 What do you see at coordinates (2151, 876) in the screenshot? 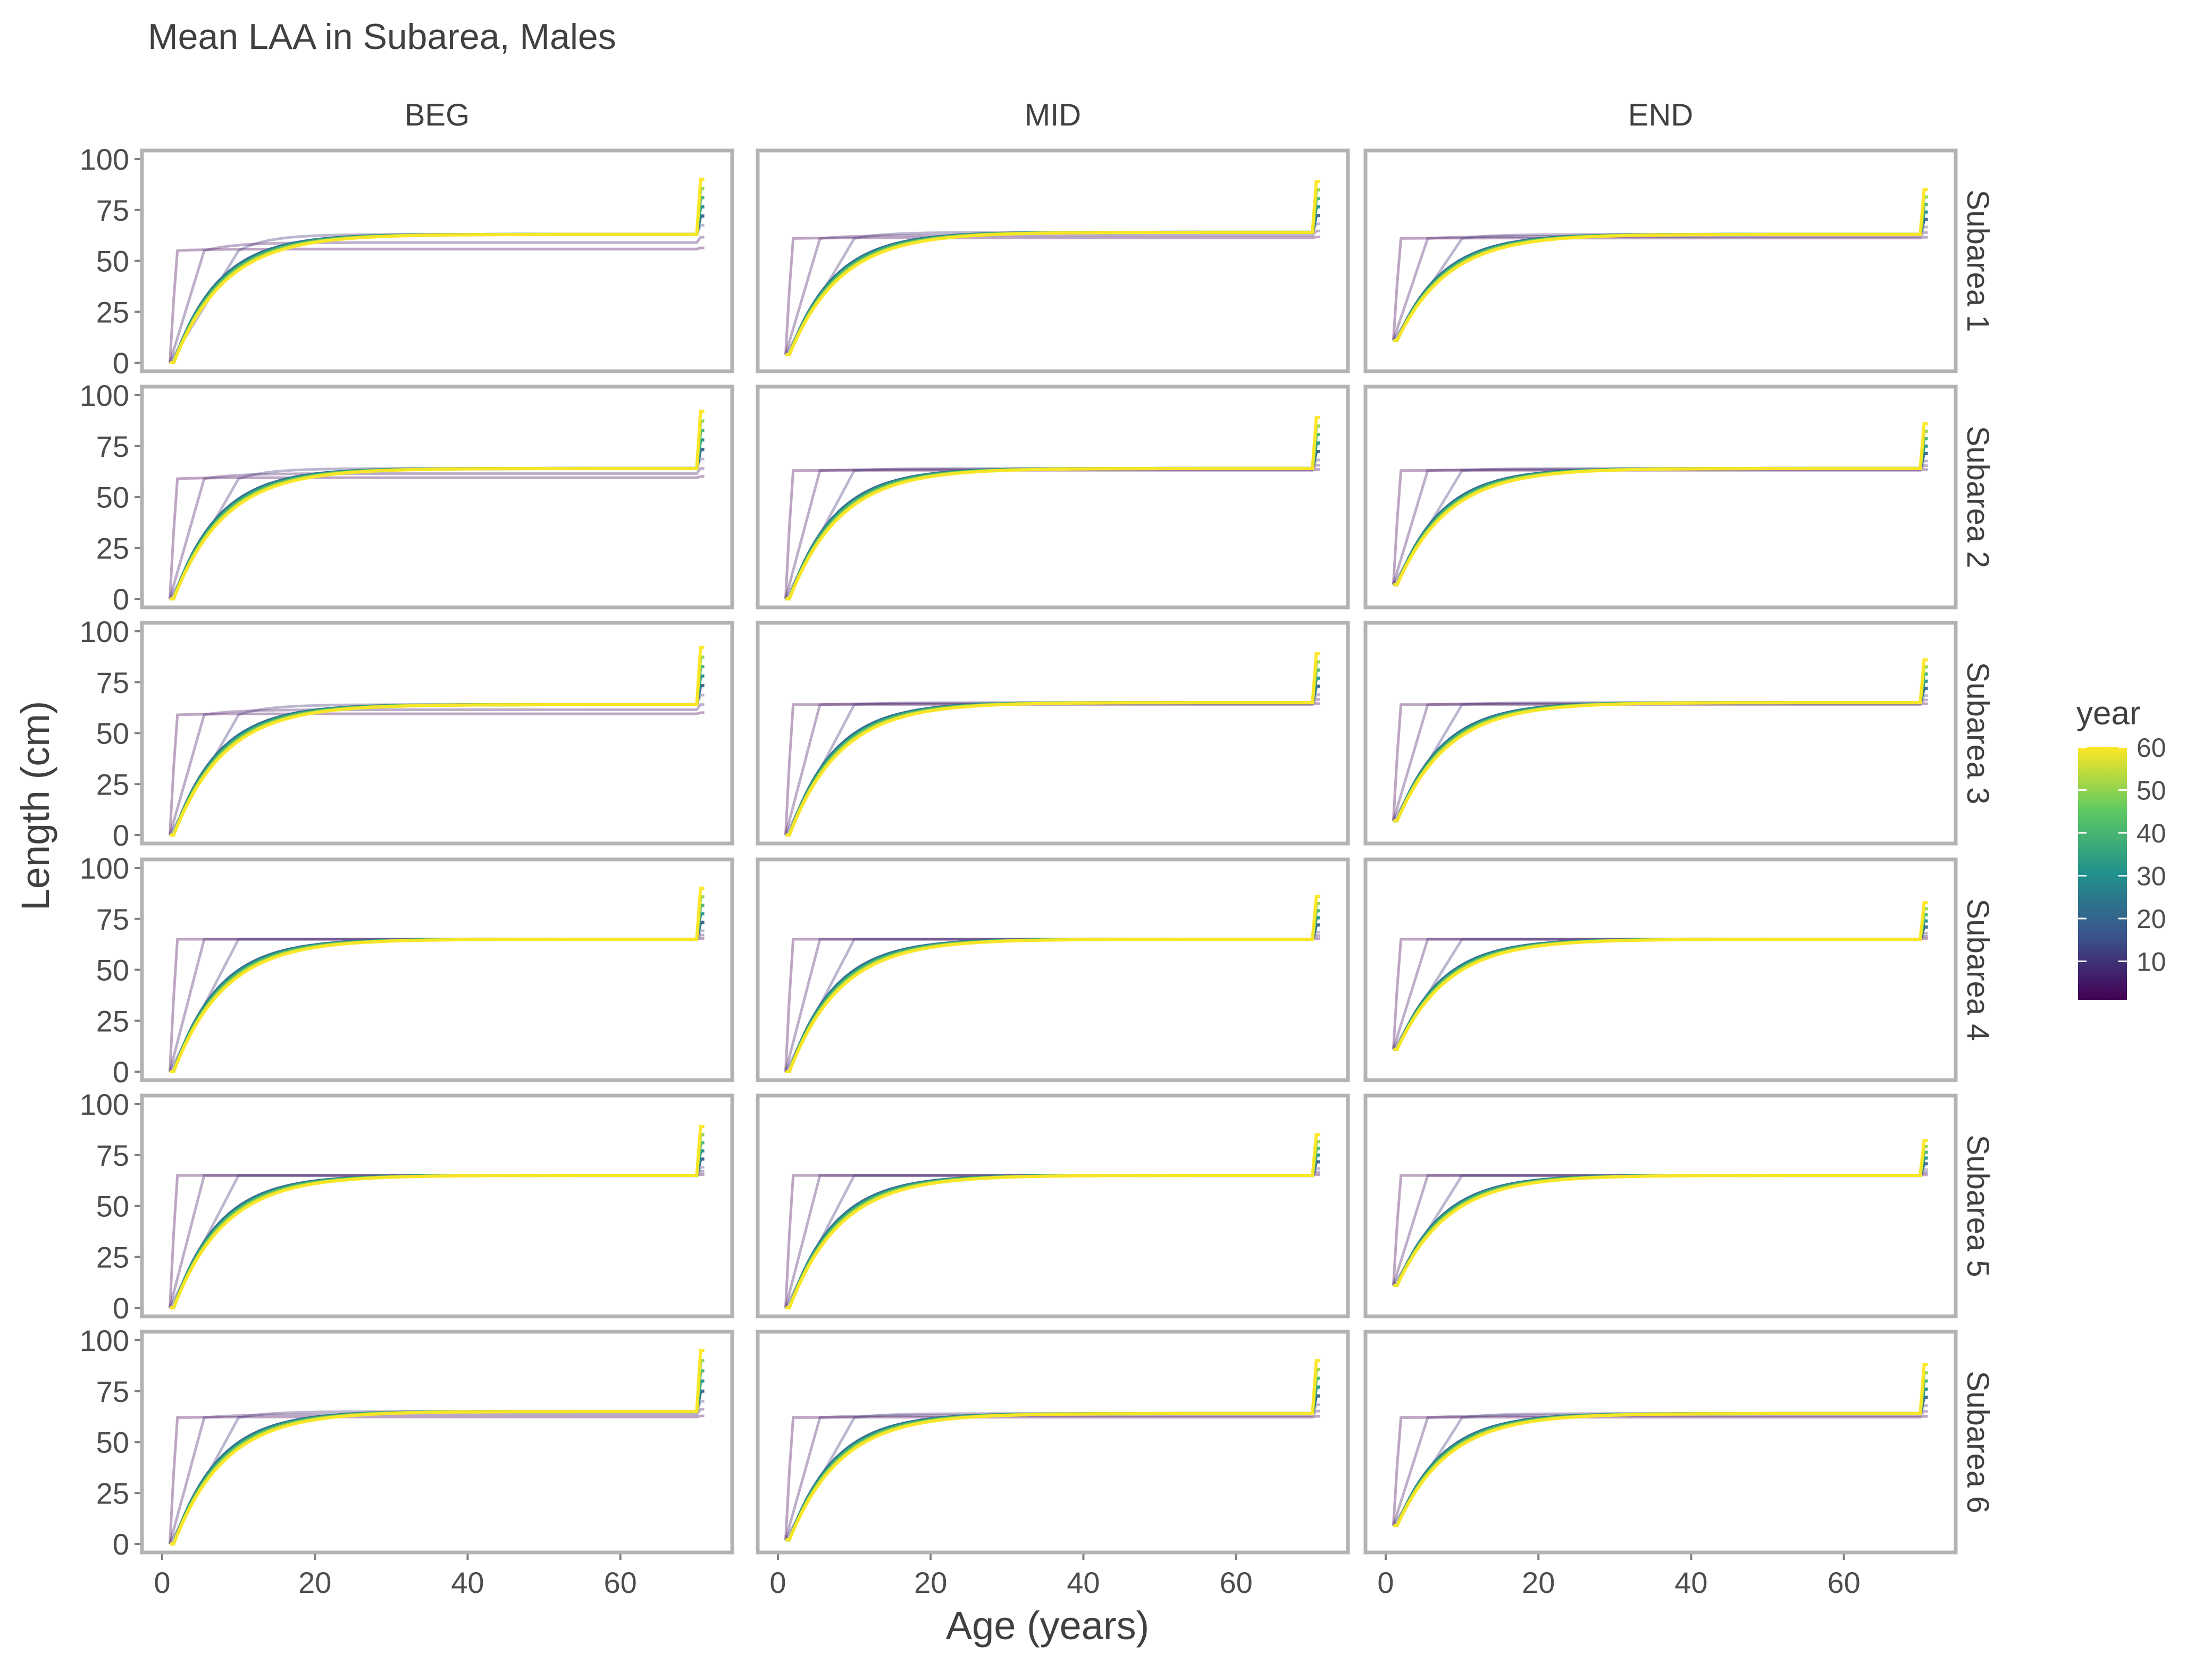
I see `legend-tick-label: 30` at bounding box center [2151, 876].